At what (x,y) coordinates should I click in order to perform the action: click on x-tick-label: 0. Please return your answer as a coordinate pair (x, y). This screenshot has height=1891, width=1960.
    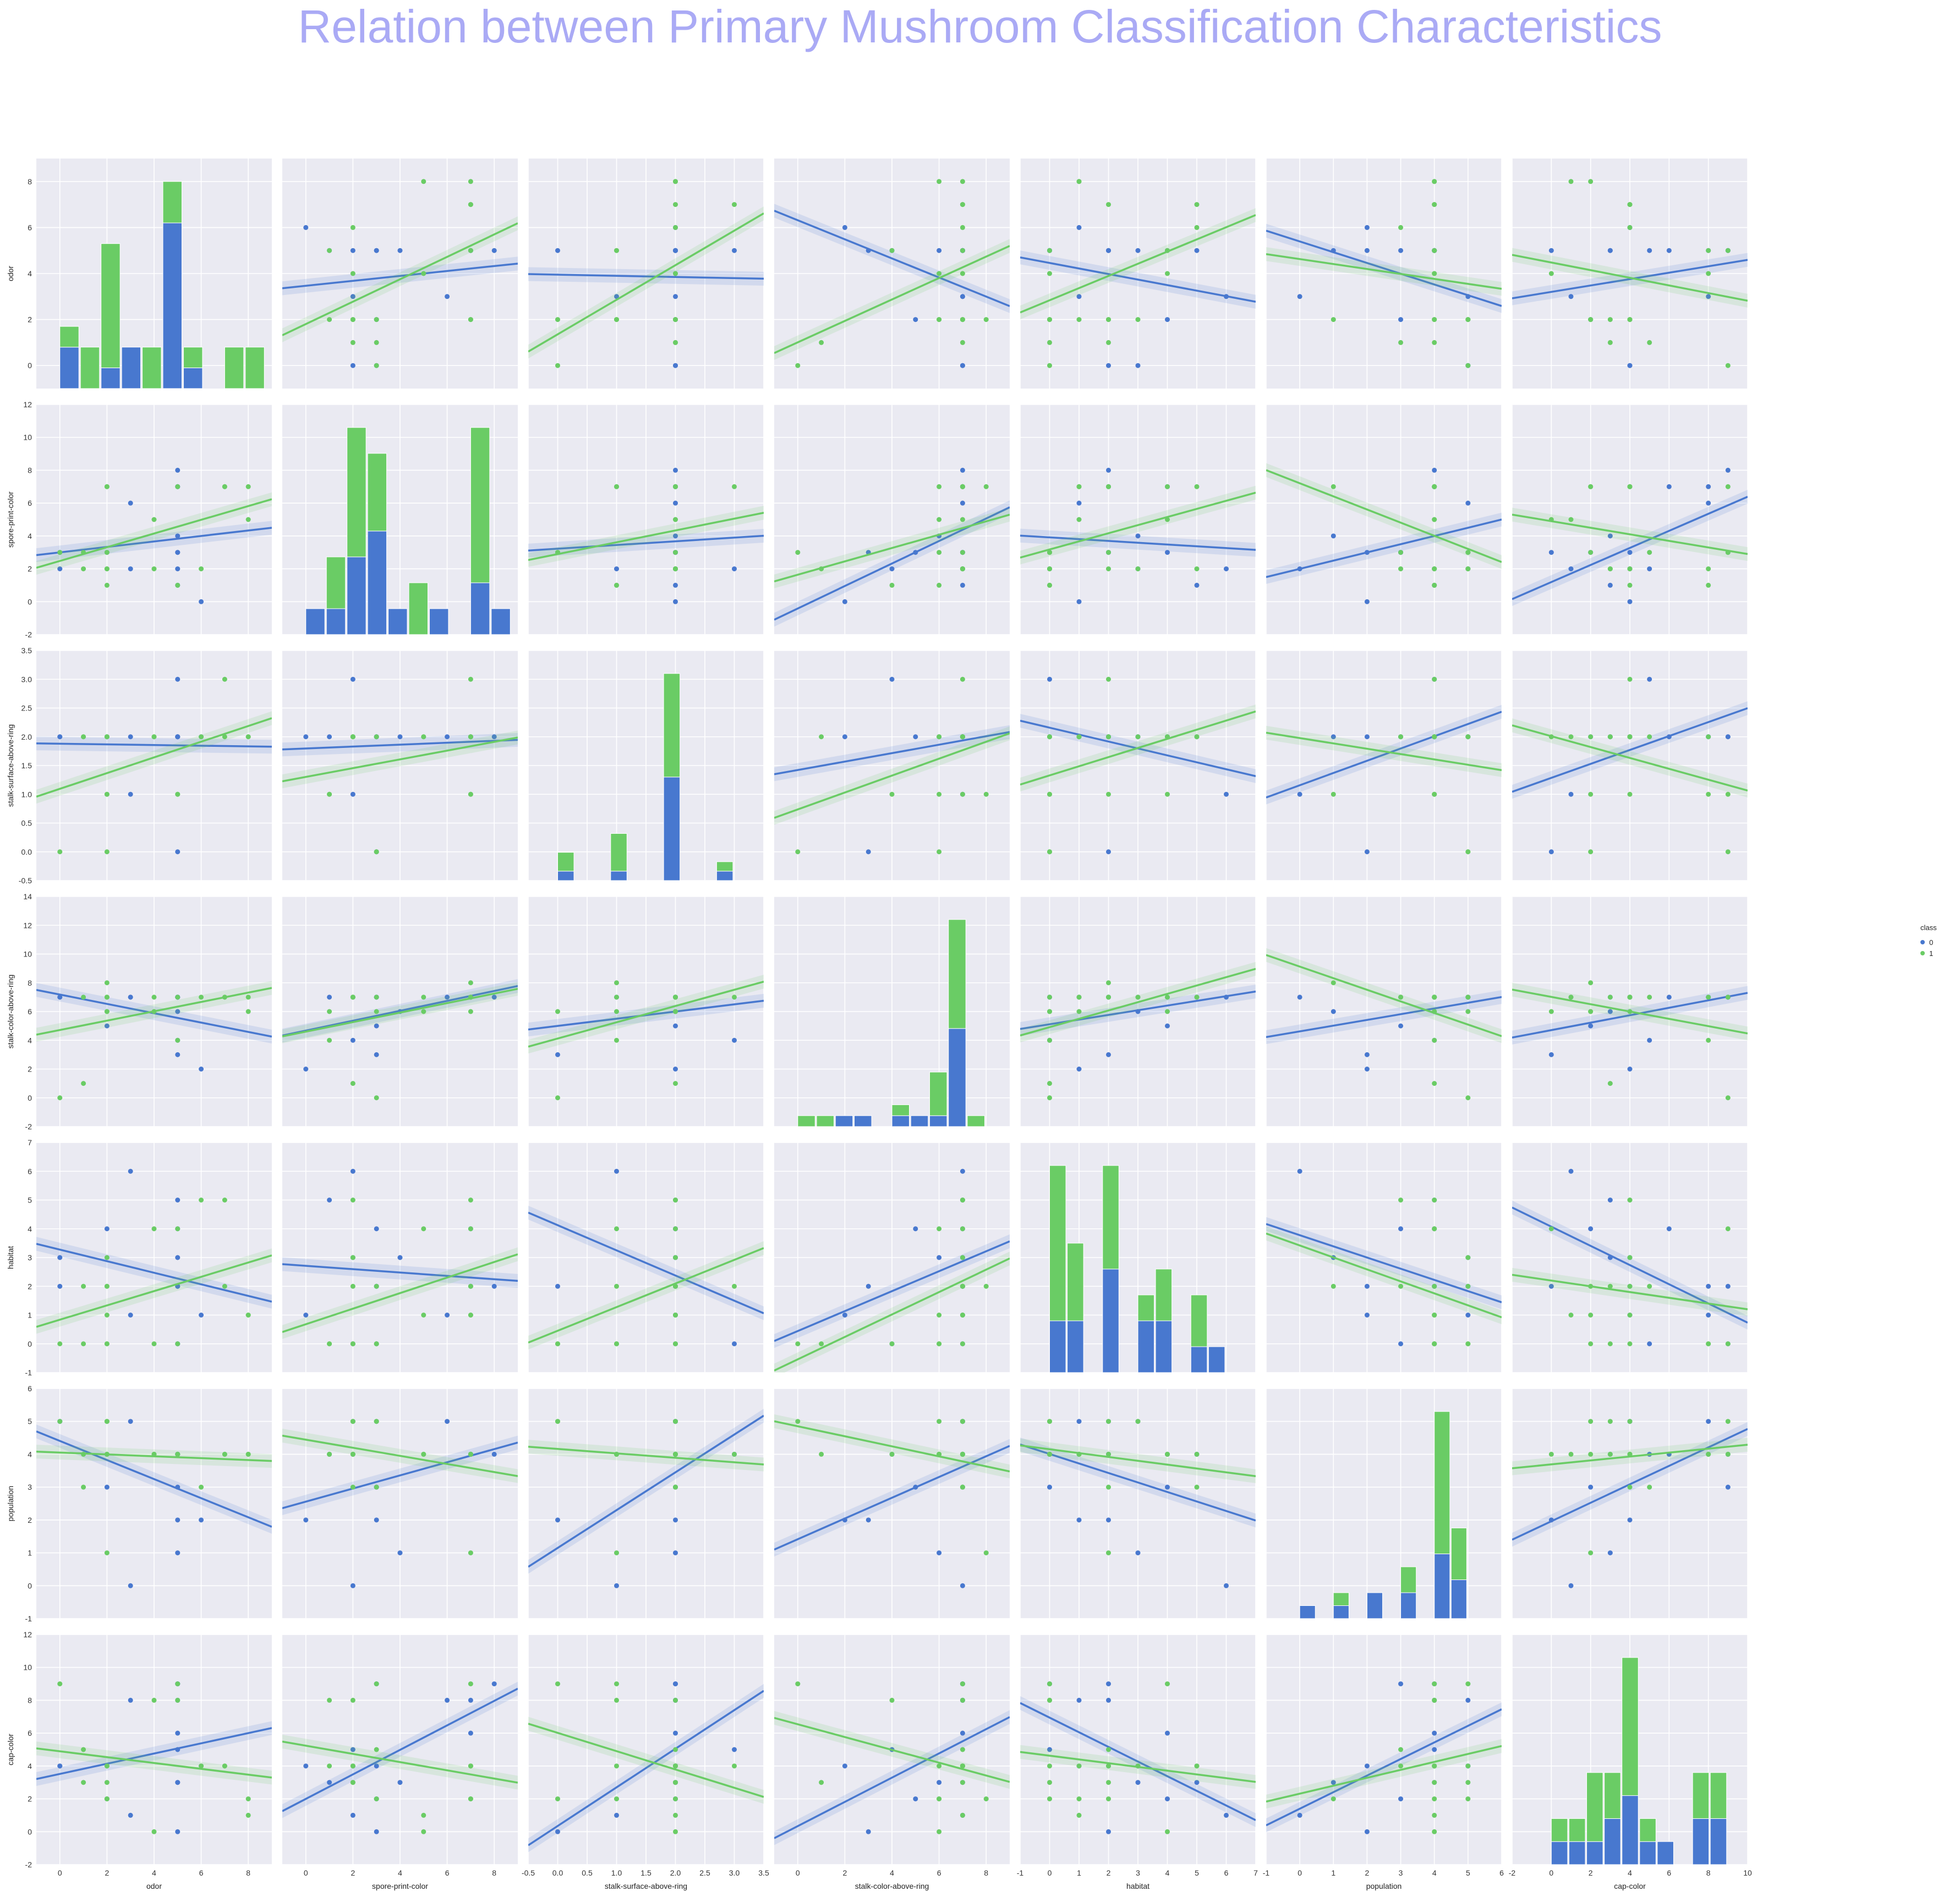
    Looking at the image, I should click on (1299, 1872).